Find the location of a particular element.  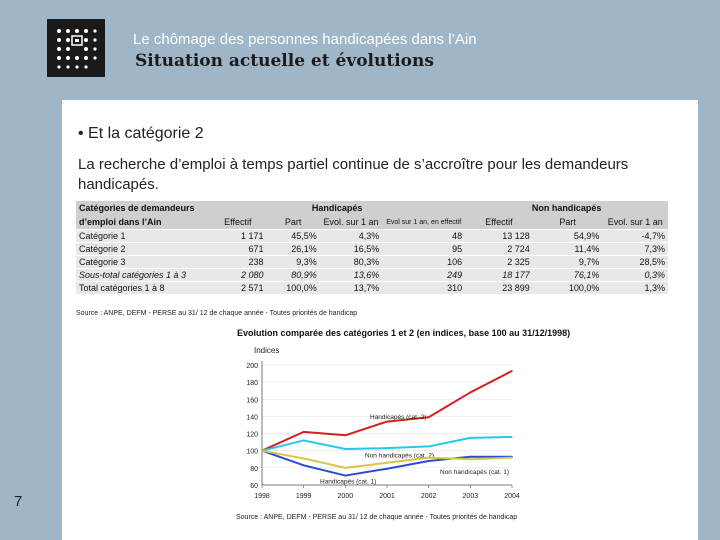

table-cell: 23 899 is located at coordinates (499, 287).